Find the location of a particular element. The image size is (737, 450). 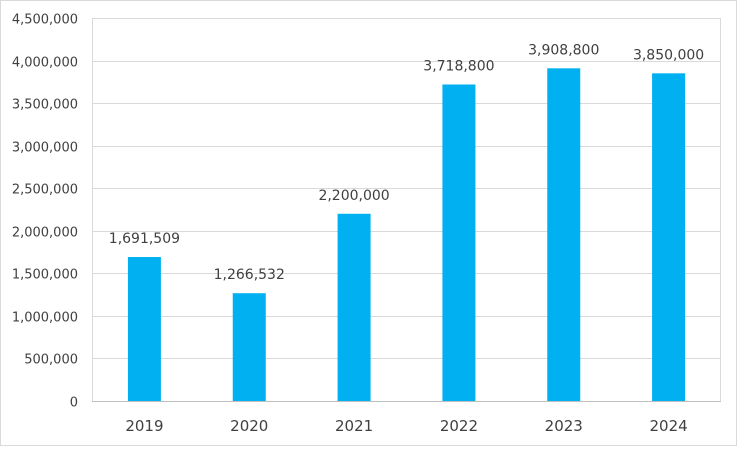

data-label-2020: 1,266,532 is located at coordinates (249, 275).